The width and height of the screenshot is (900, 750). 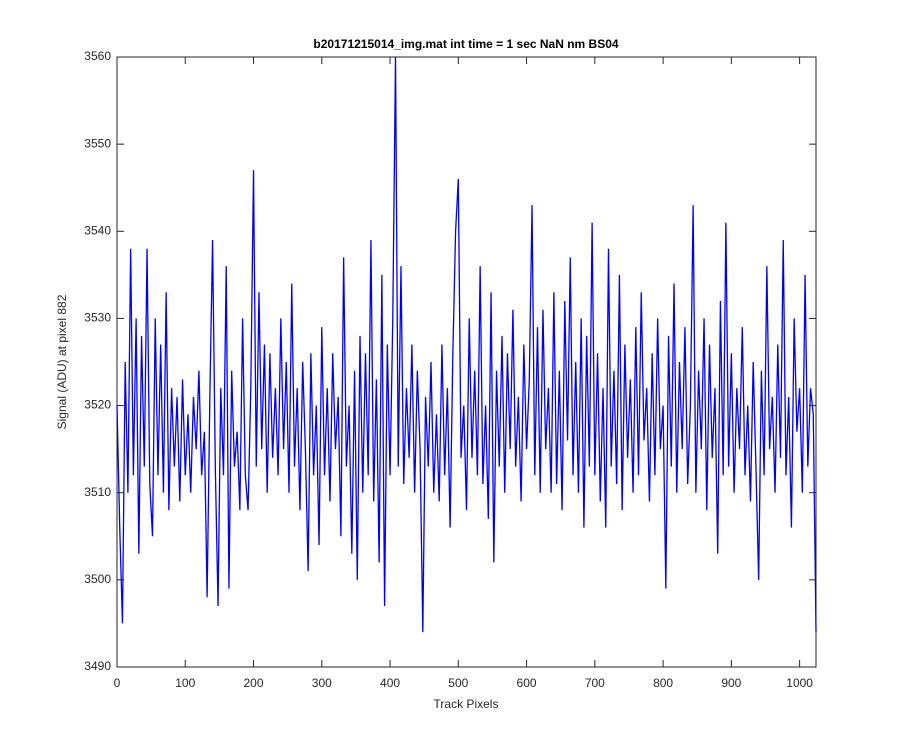 I want to click on x-tick-label: 800, so click(x=663, y=683).